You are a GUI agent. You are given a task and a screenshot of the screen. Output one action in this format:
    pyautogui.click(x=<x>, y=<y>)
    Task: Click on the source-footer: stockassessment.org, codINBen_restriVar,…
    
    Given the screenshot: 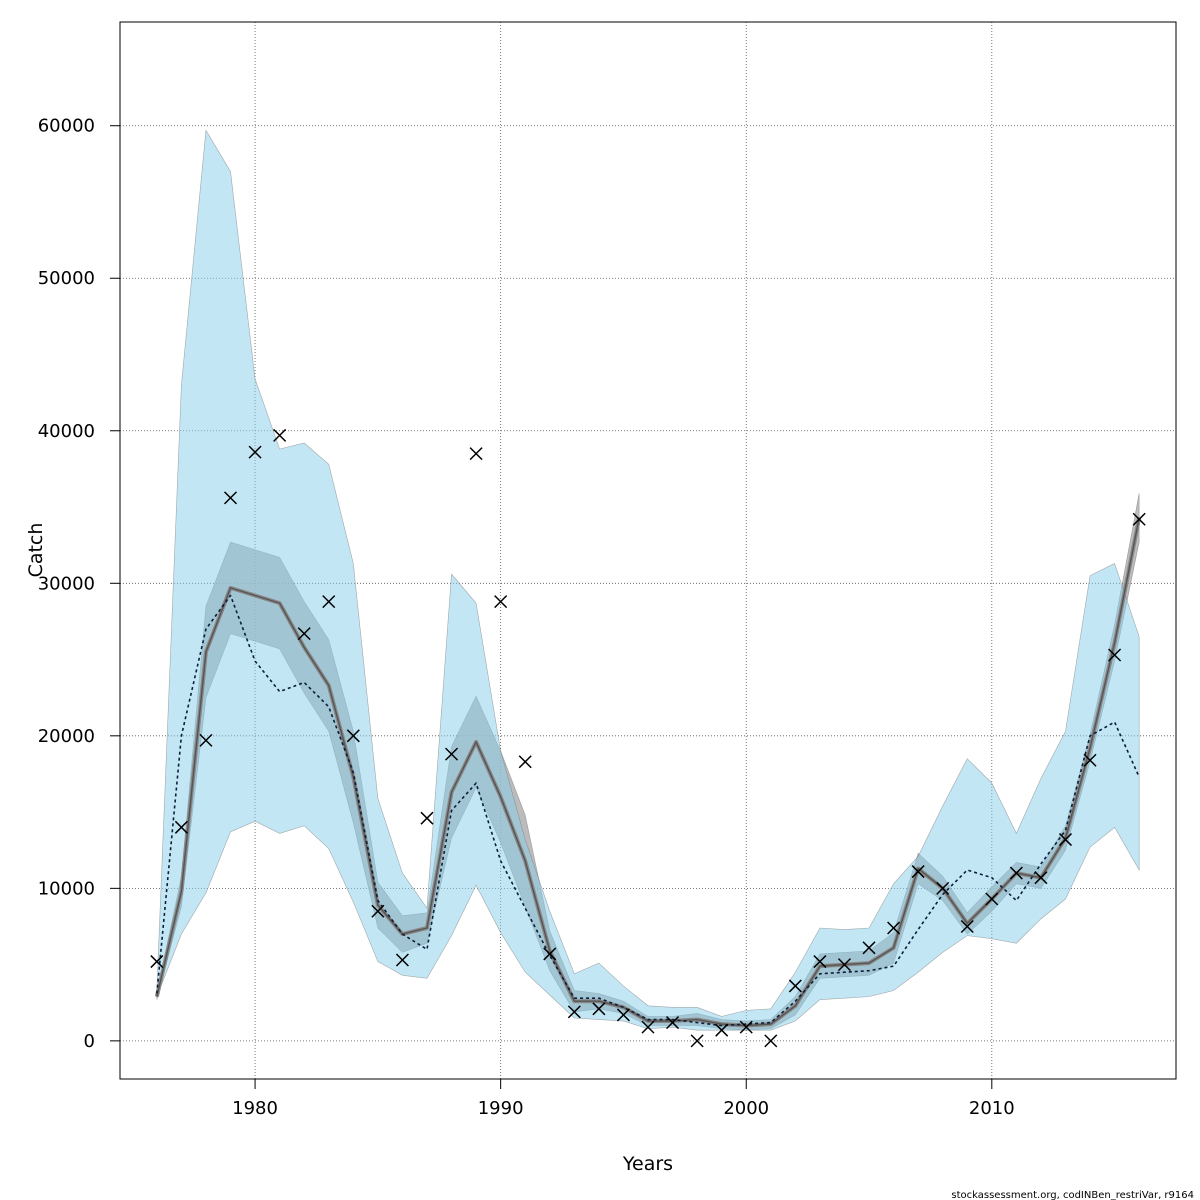 What is the action you would take?
    pyautogui.click(x=1072, y=1195)
    